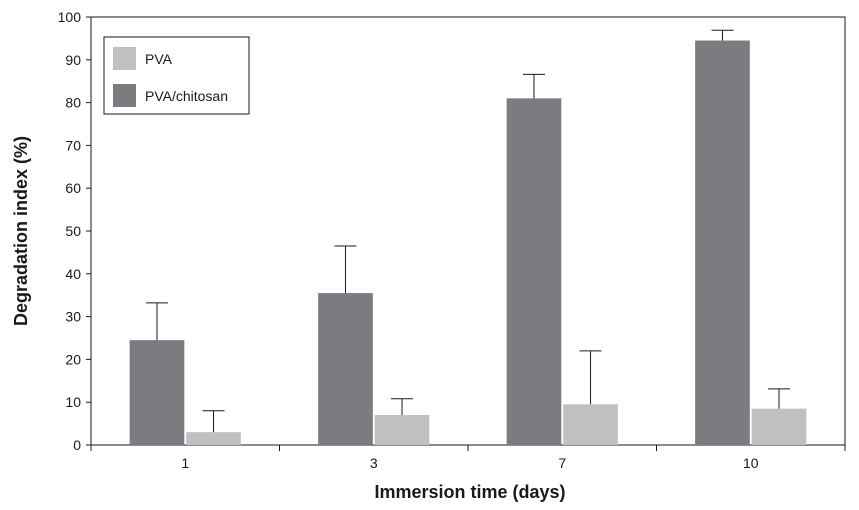  I want to click on x-tick-label: 1, so click(185, 463).